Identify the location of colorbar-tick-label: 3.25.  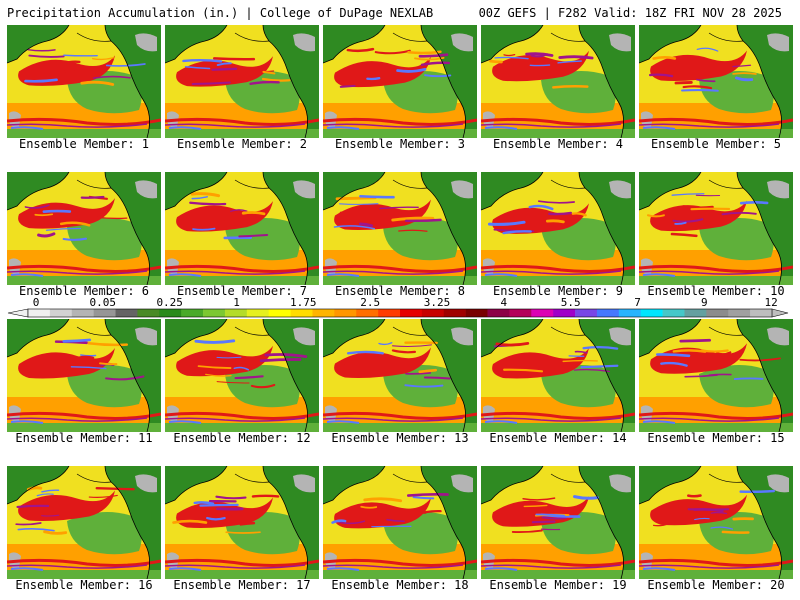
(437, 302).